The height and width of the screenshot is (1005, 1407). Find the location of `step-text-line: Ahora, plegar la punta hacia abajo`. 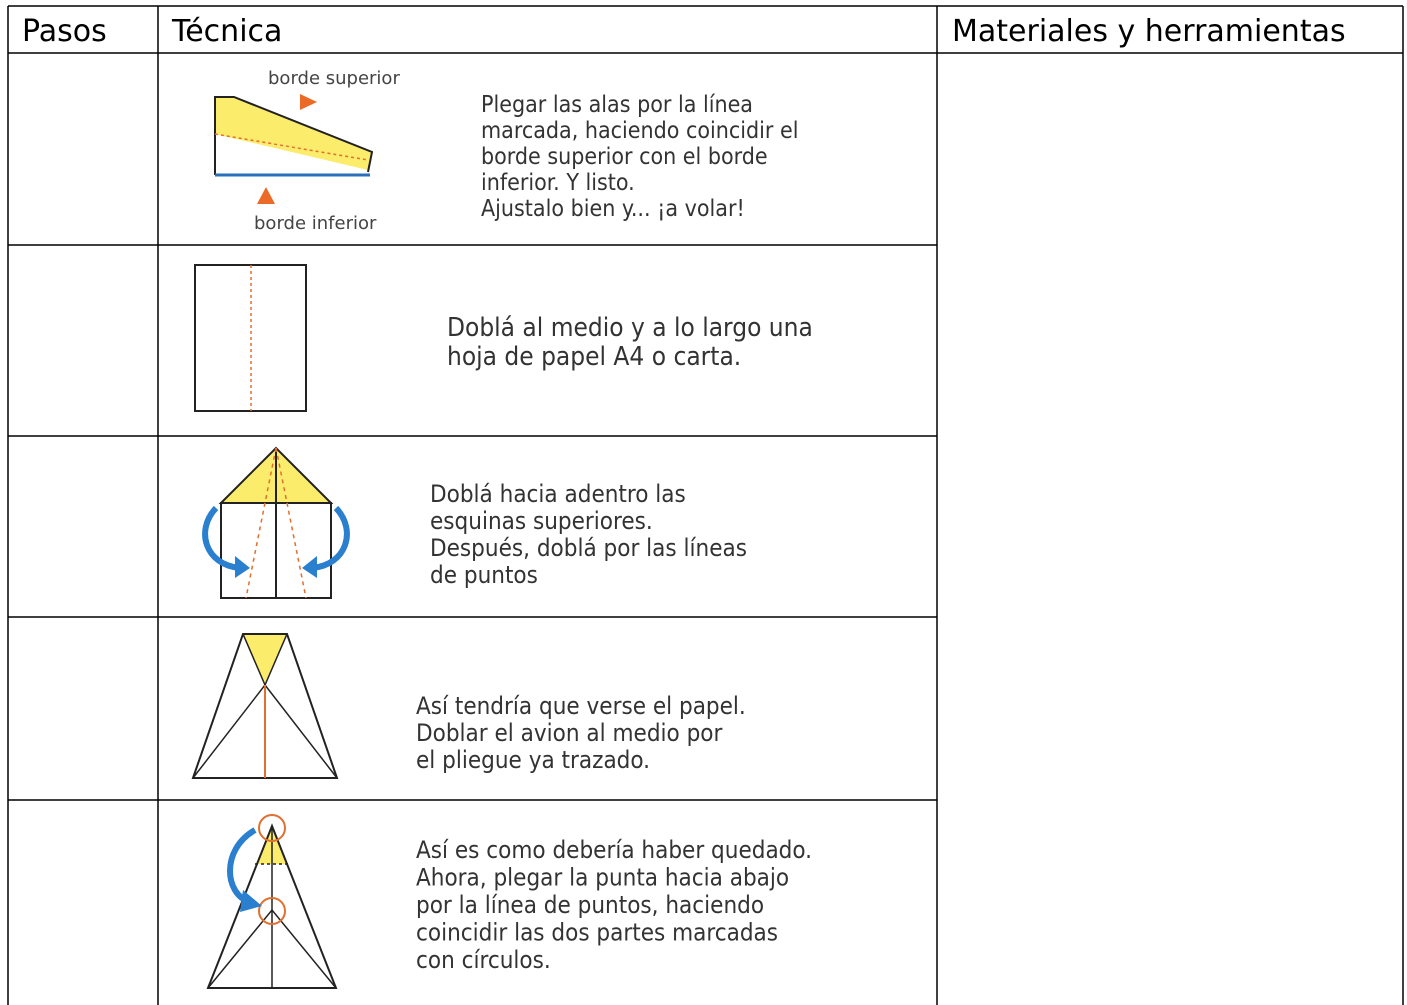

step-text-line: Ahora, plegar la punta hacia abajo is located at coordinates (602, 878).